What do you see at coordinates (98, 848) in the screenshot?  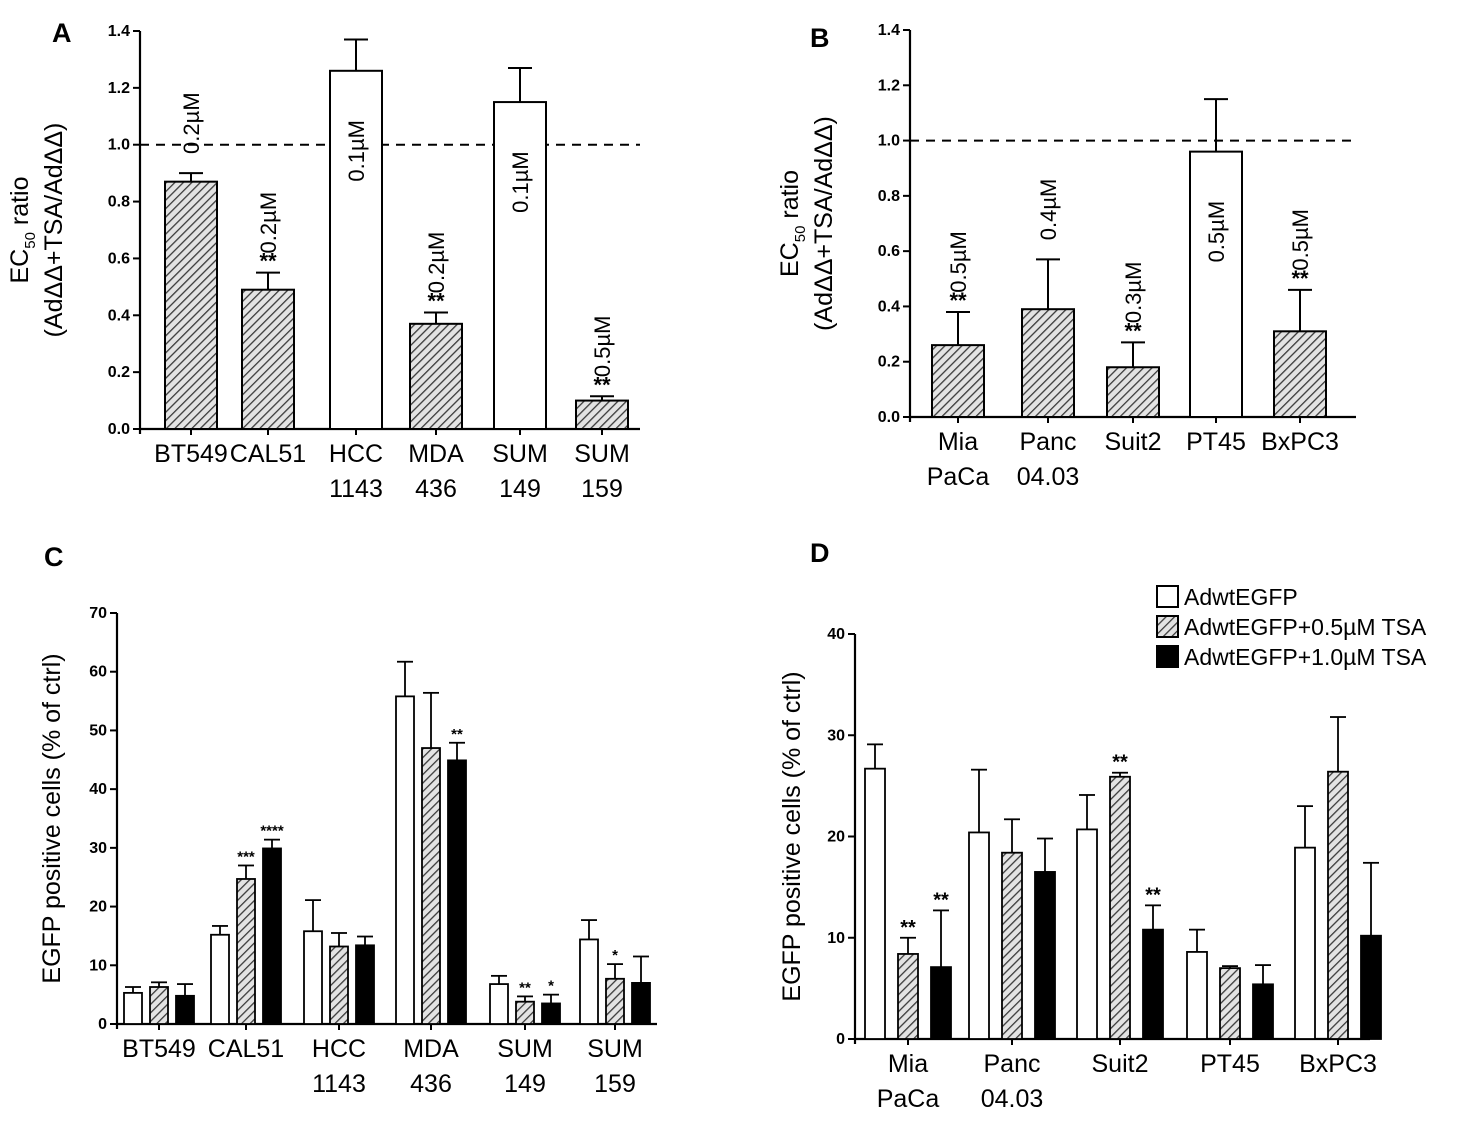 I see `y-tick-label: 30` at bounding box center [98, 848].